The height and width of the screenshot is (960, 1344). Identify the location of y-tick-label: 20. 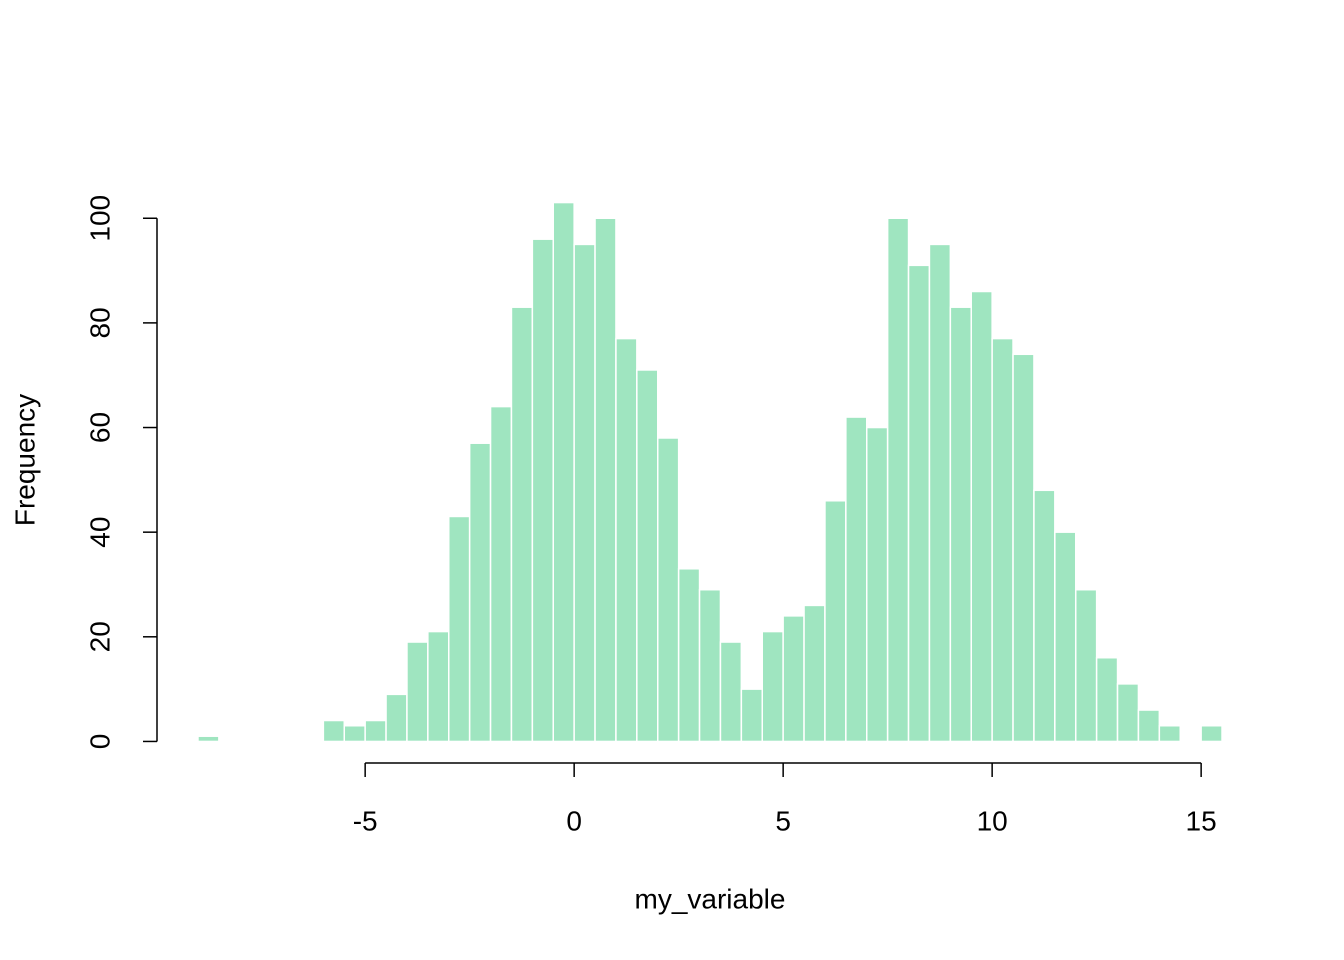
(99, 636).